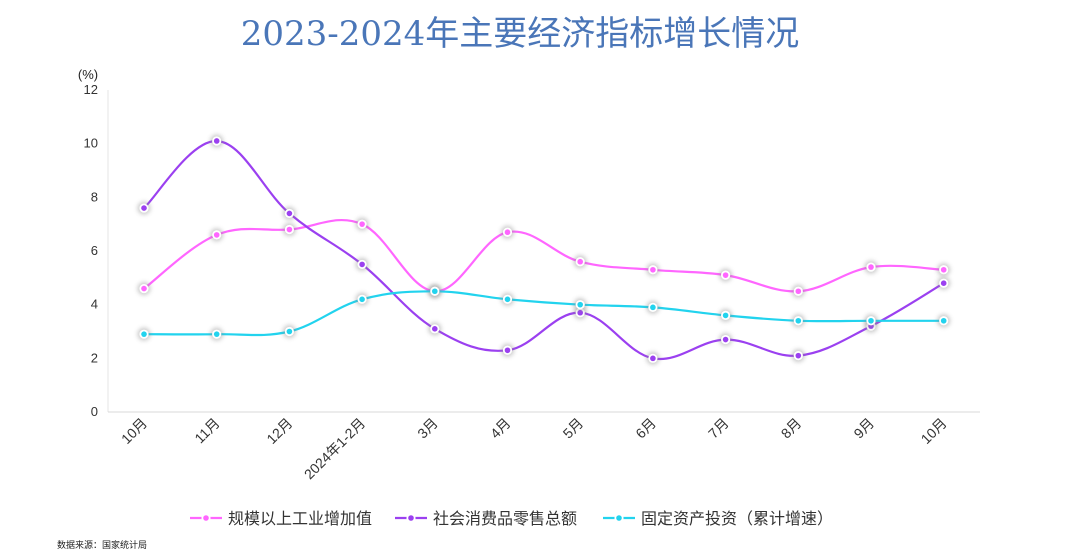 Image resolution: width=1080 pixels, height=558 pixels. I want to click on y-tick-labels: 0 2 4 6 8 10 12, so click(91, 250).